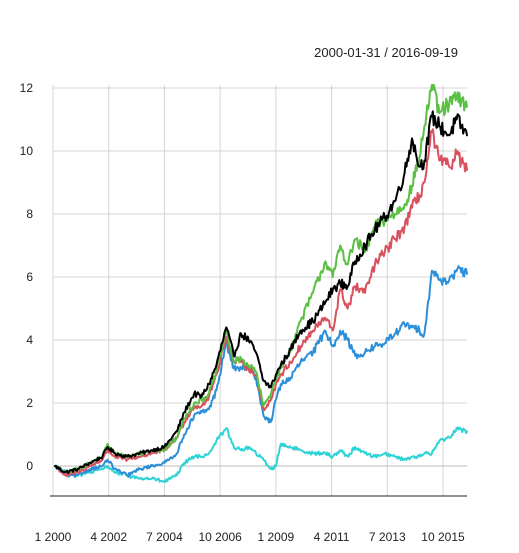  Describe the element at coordinates (387, 537) in the screenshot. I see `x-tick-label-6: 7 2013` at that location.